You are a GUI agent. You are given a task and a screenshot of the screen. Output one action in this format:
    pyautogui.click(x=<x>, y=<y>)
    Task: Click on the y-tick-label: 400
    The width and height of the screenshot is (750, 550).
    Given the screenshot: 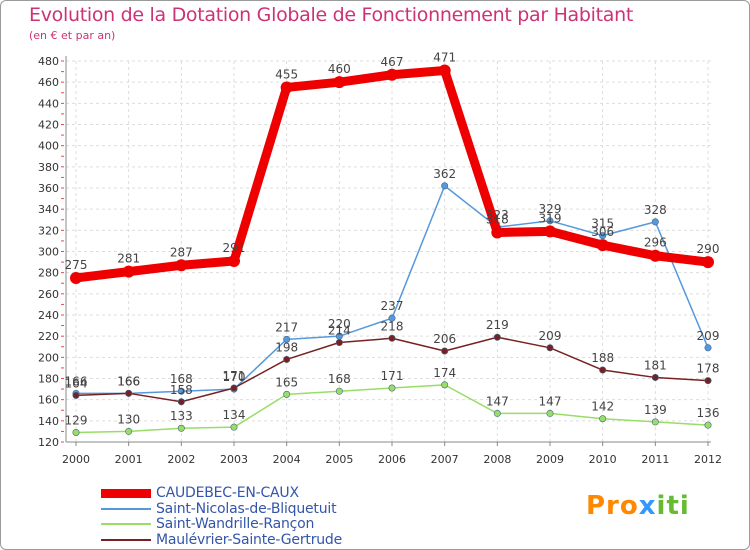 What is the action you would take?
    pyautogui.click(x=48, y=146)
    